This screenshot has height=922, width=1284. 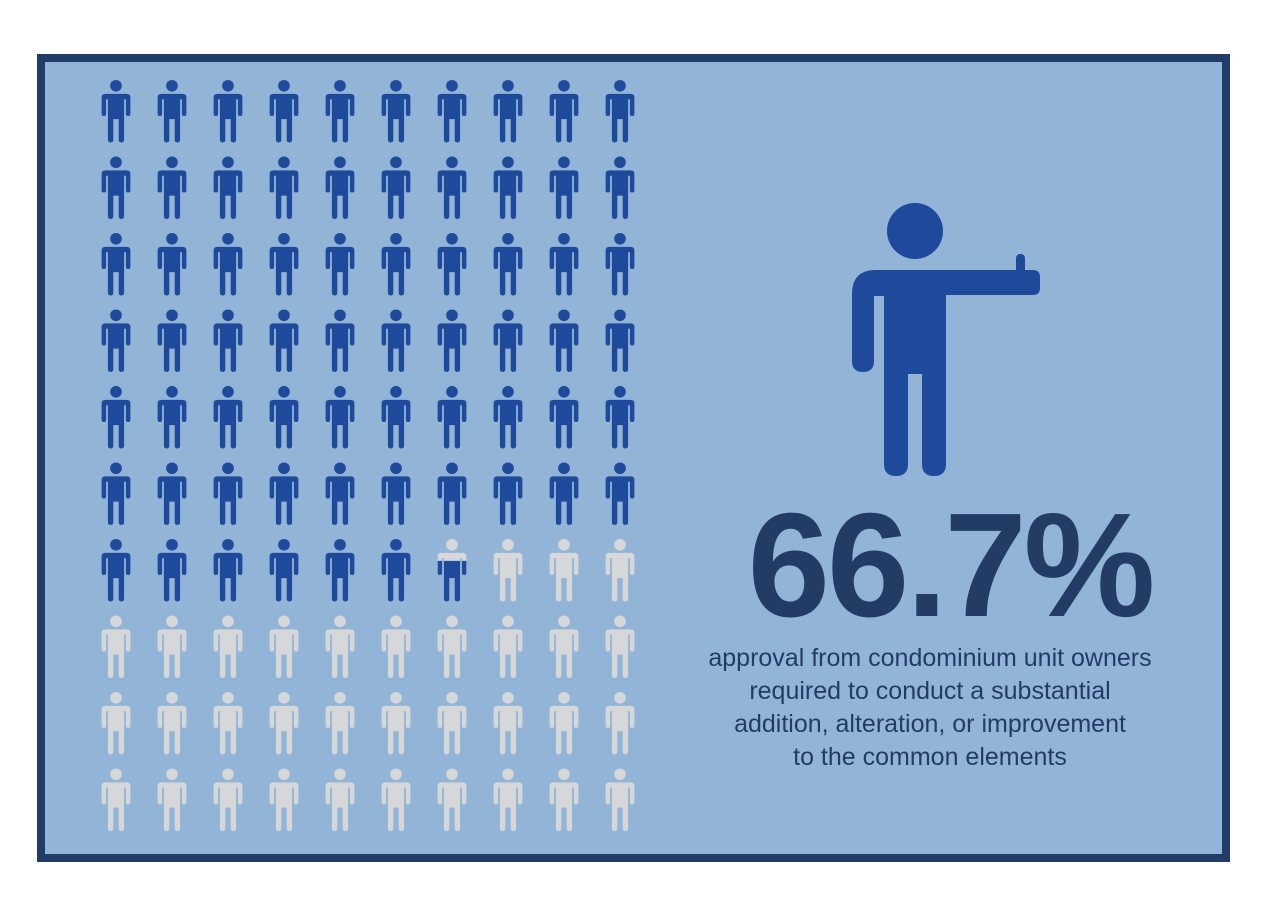 I want to click on caption-line: required to conduct a substantial, so click(x=930, y=691).